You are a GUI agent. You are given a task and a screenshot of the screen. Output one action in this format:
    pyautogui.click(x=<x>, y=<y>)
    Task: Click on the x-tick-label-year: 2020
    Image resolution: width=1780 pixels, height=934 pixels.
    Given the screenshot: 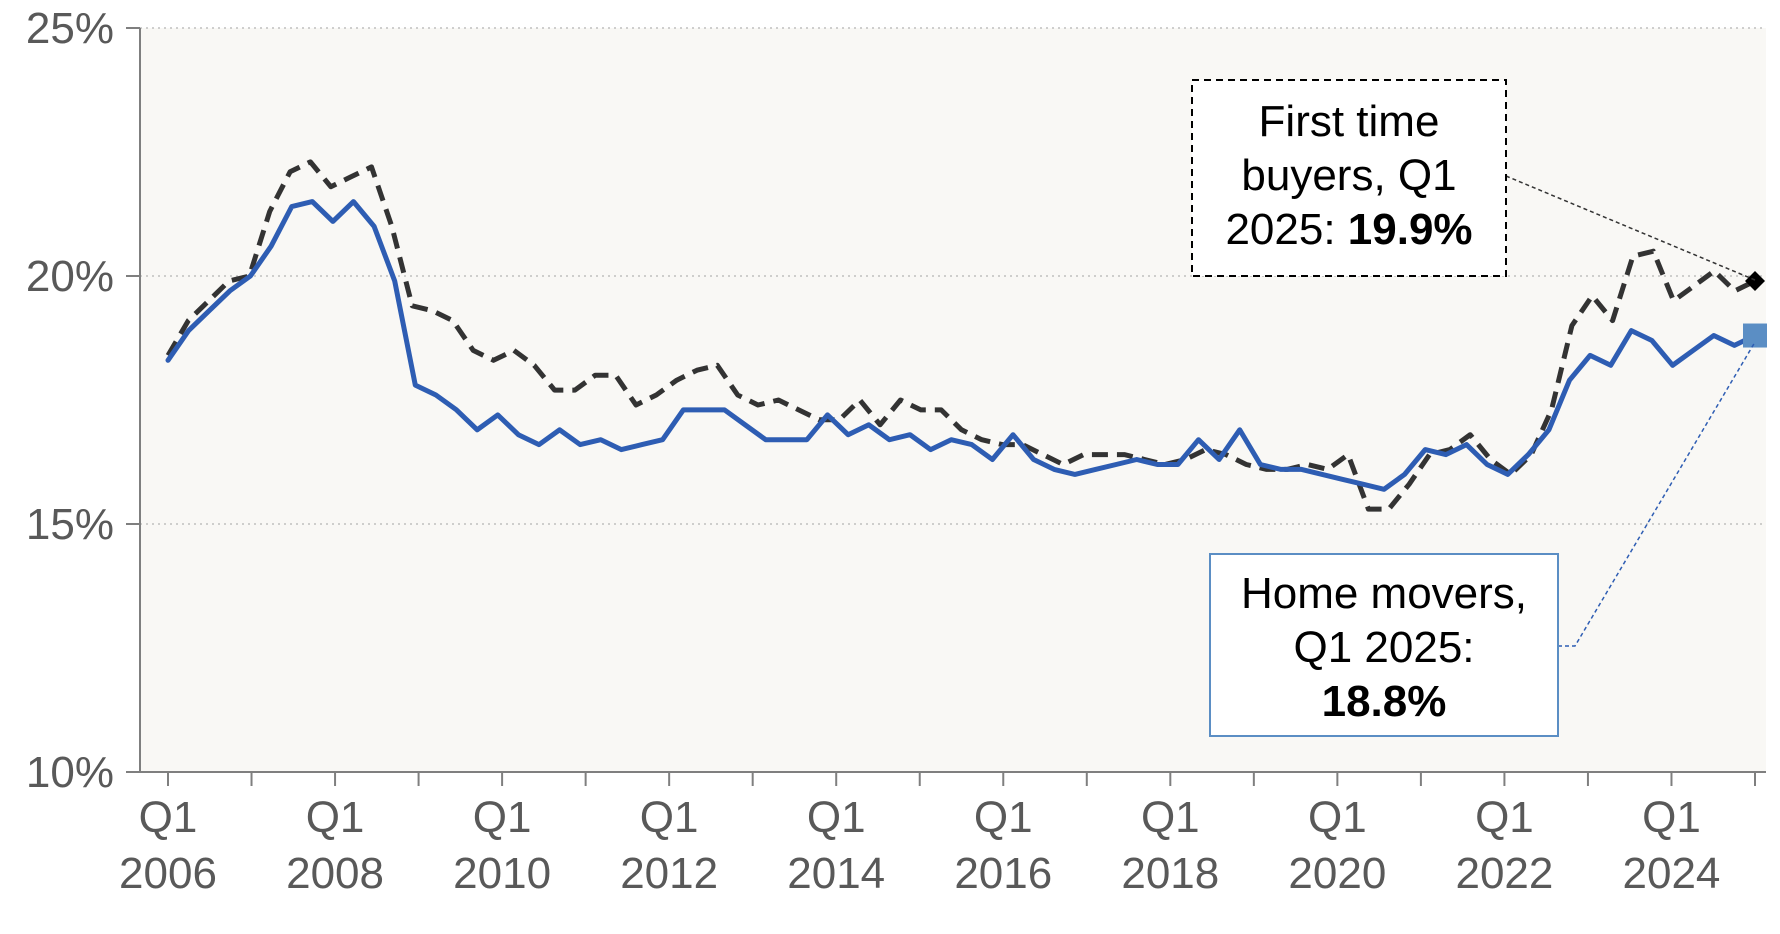 What is the action you would take?
    pyautogui.click(x=1337, y=873)
    